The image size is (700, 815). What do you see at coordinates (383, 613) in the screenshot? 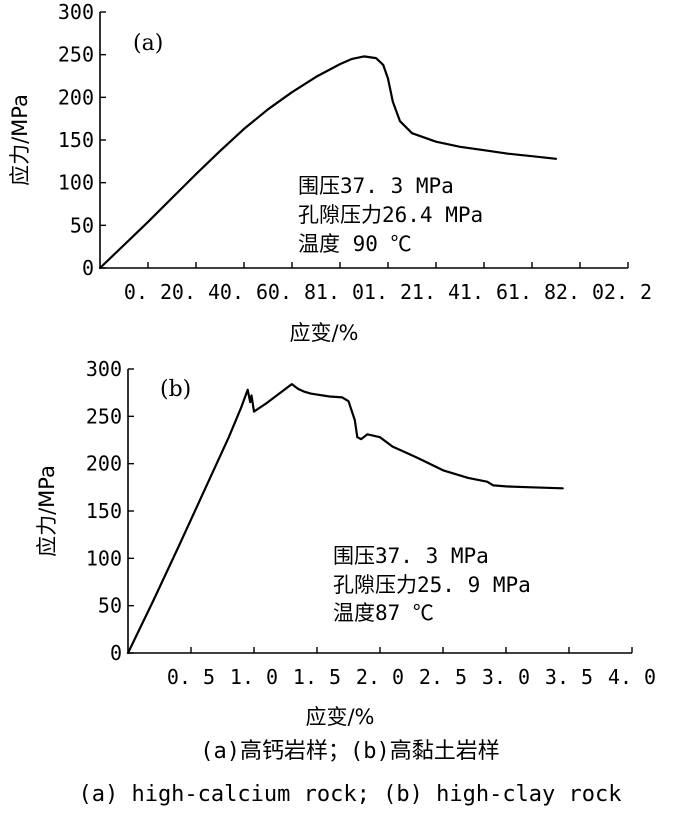
I see `condition-annotation: 温度87 ℃` at bounding box center [383, 613].